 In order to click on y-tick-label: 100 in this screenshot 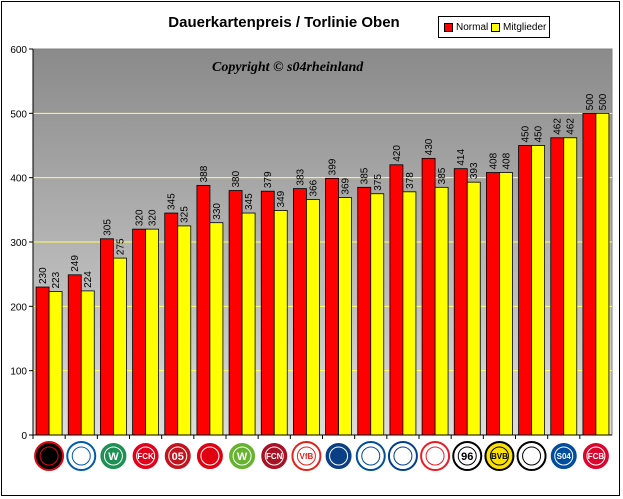, I will do `click(18, 372)`.